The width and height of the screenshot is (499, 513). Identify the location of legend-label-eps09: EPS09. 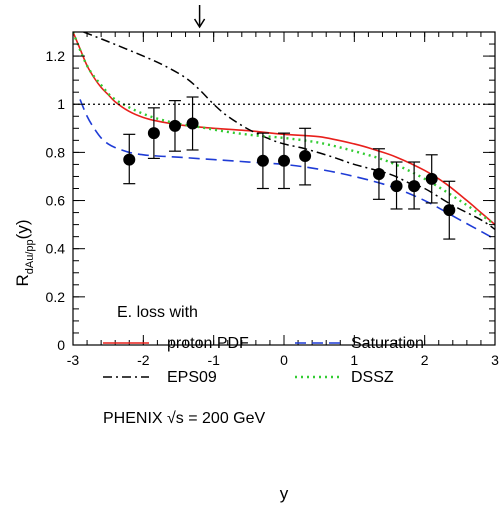
(192, 377).